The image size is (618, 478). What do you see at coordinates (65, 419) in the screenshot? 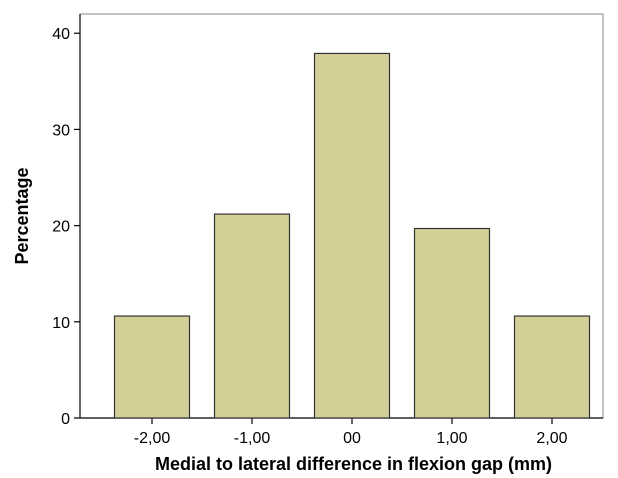
I see `y-tick-label: 0` at bounding box center [65, 419].